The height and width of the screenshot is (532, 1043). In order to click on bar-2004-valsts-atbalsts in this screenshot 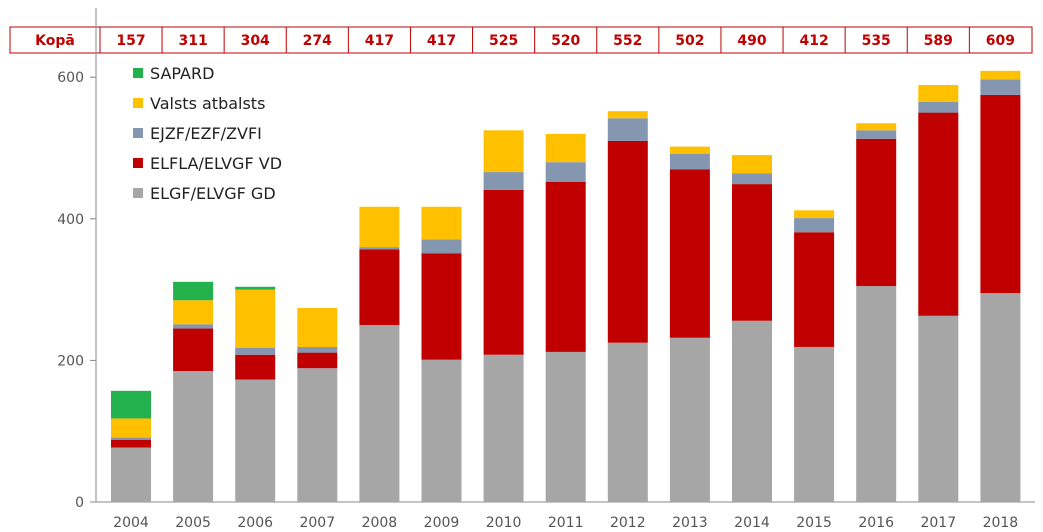, I will do `click(131, 428)`.